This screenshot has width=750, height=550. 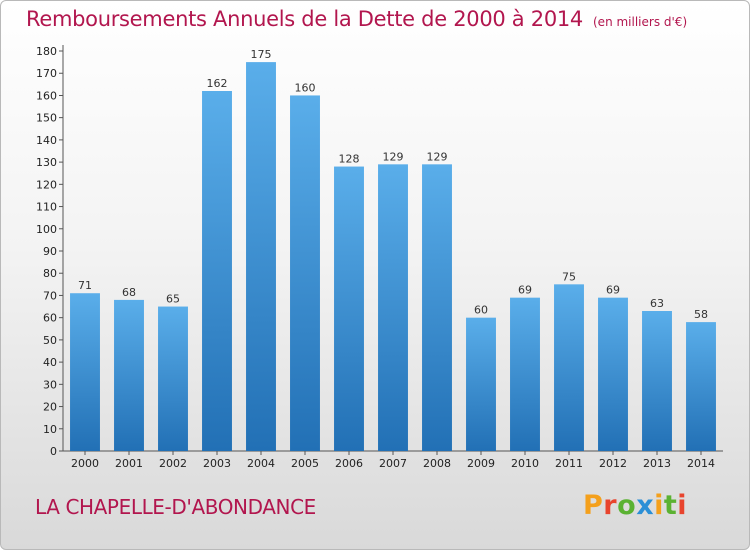 I want to click on x-tick-label: 2006, so click(x=349, y=463).